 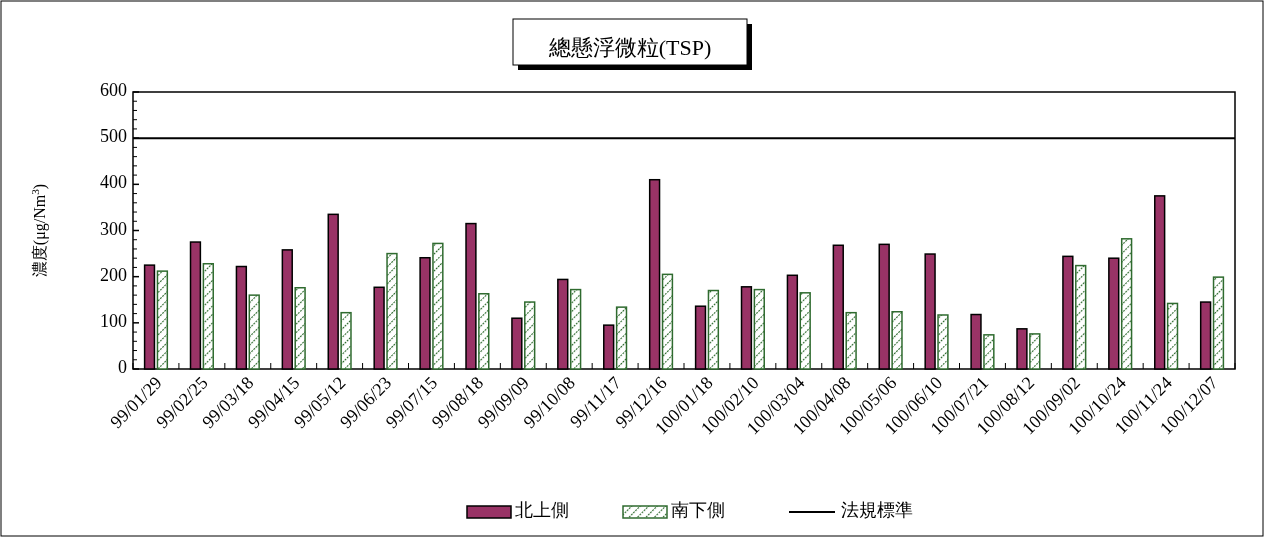 I want to click on y-tick-label: 0, so click(x=122, y=367).